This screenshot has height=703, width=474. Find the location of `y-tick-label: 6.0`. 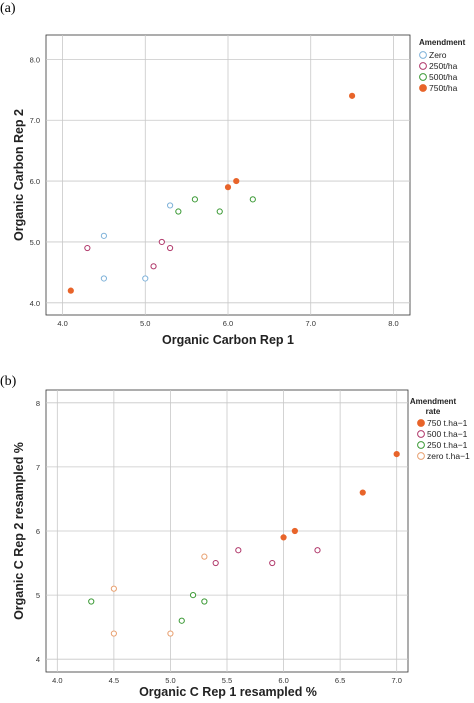

y-tick-label: 6.0 is located at coordinates (35, 181).